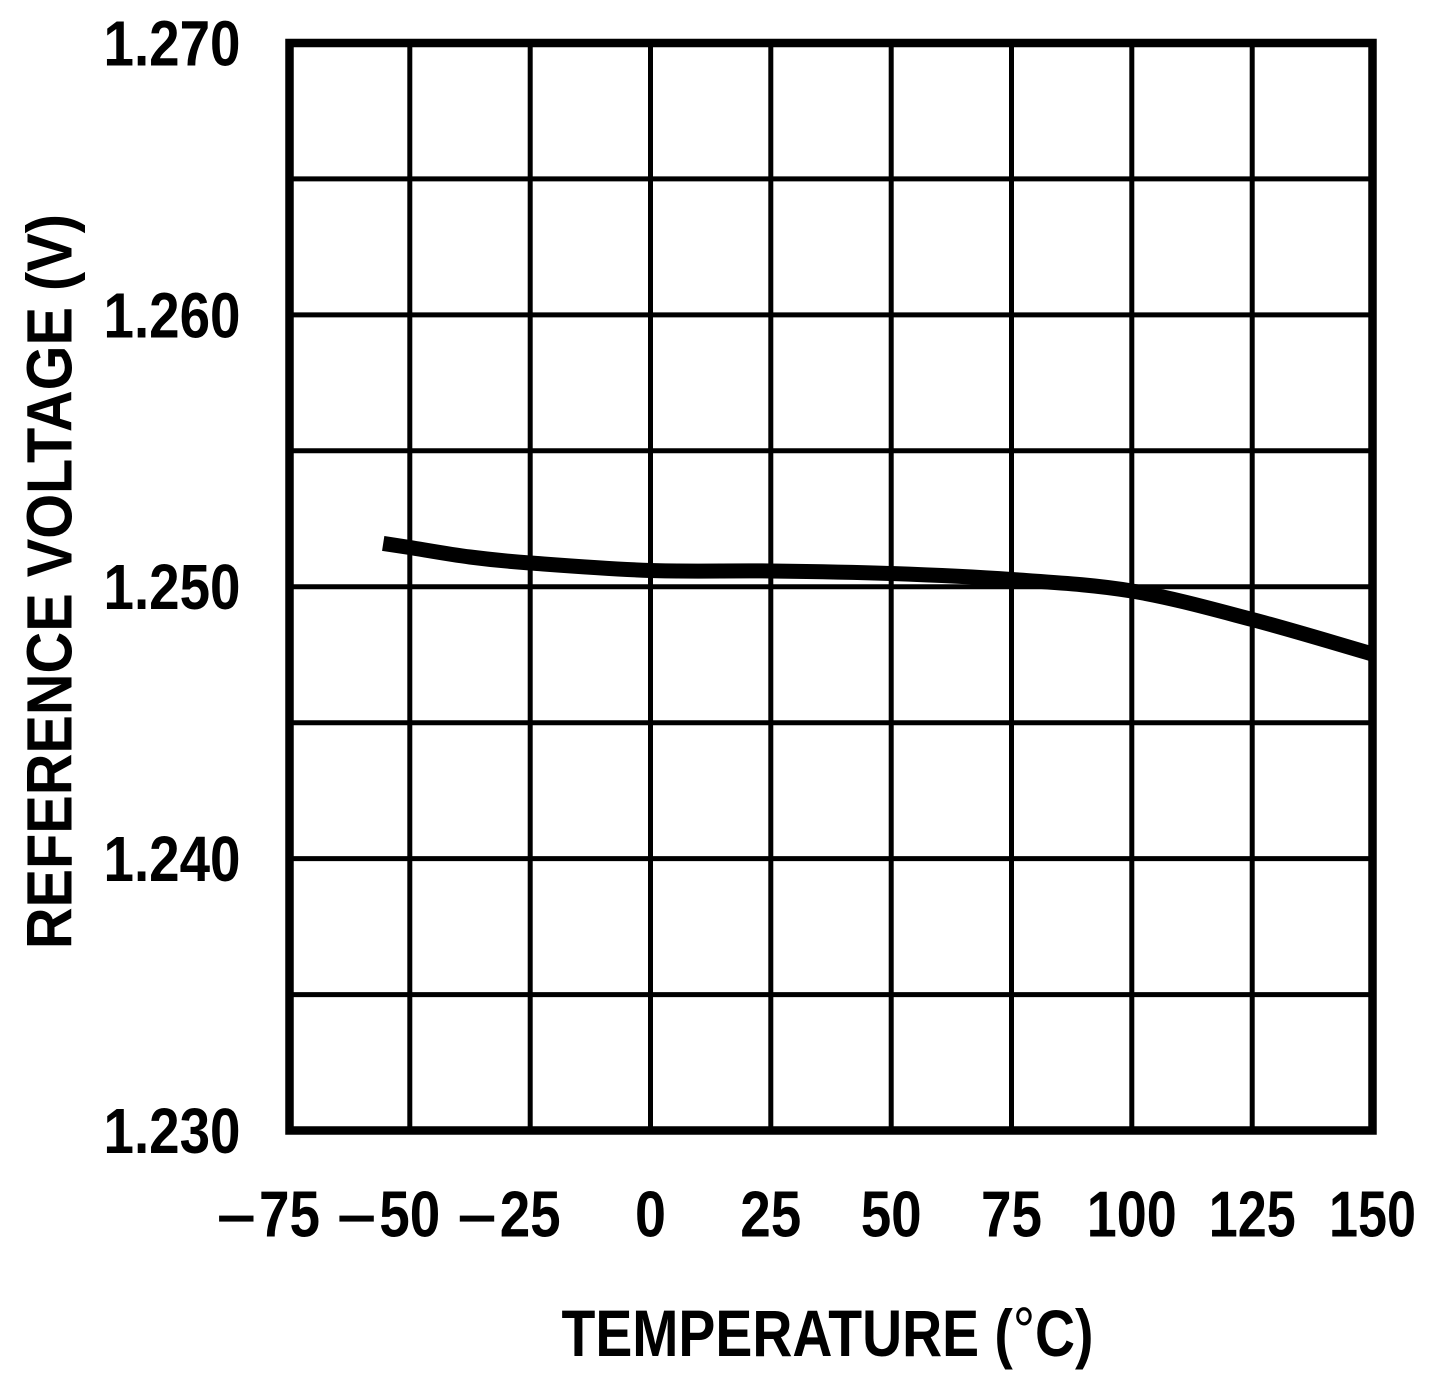  What do you see at coordinates (50, 581) in the screenshot?
I see `svg-text: REFERENCE VOLTAGE (V)` at bounding box center [50, 581].